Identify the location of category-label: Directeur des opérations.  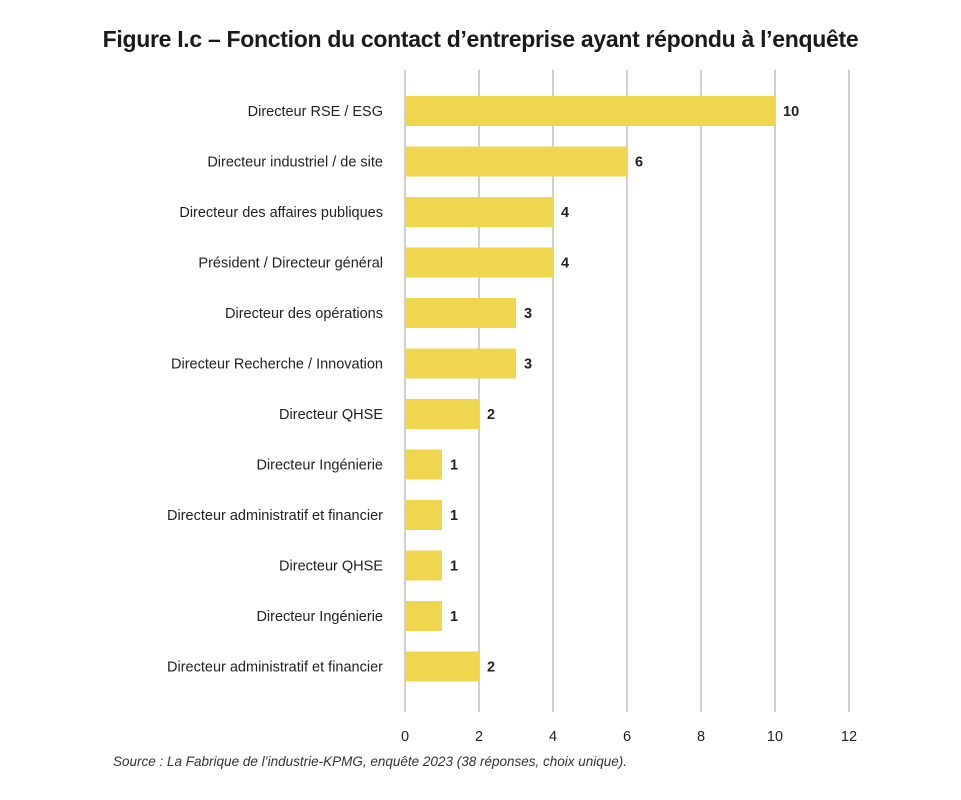
(304, 314).